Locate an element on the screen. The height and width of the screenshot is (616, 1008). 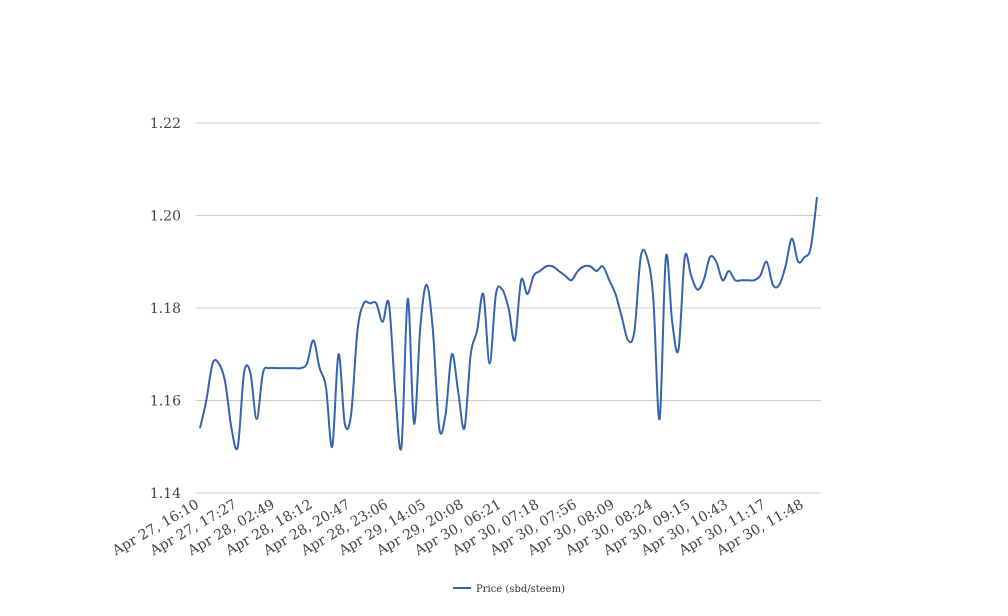
y-tick-label: 1.14 is located at coordinates (165, 494).